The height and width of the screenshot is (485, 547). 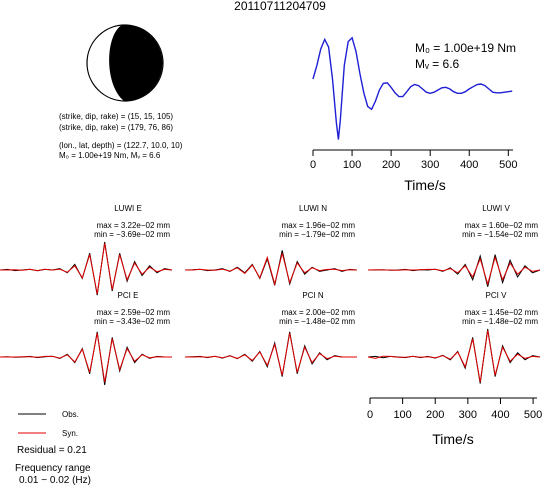 What do you see at coordinates (313, 165) in the screenshot?
I see `stf-tick-label: 0` at bounding box center [313, 165].